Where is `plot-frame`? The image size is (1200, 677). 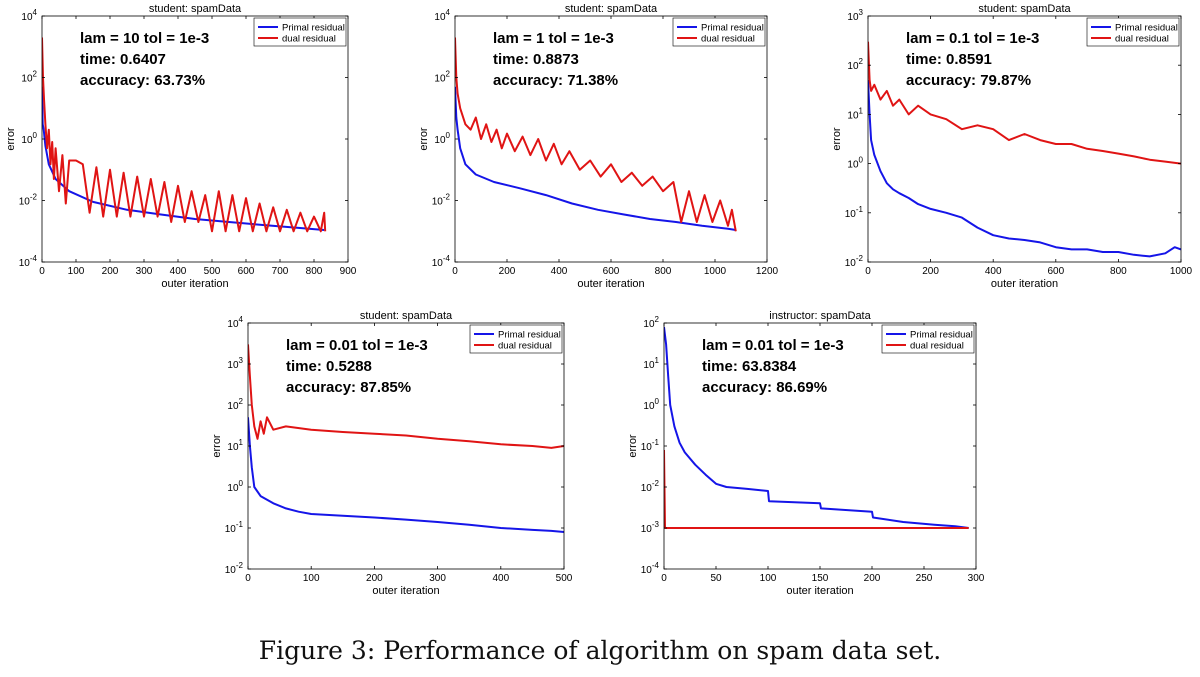
plot-frame is located at coordinates (1024, 139).